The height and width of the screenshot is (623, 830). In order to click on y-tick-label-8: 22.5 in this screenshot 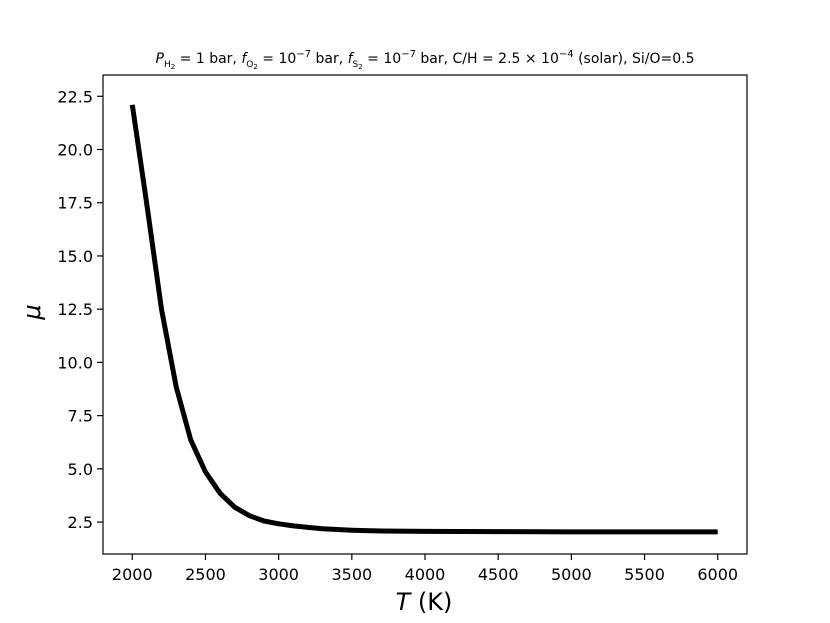, I will do `click(75, 96)`.